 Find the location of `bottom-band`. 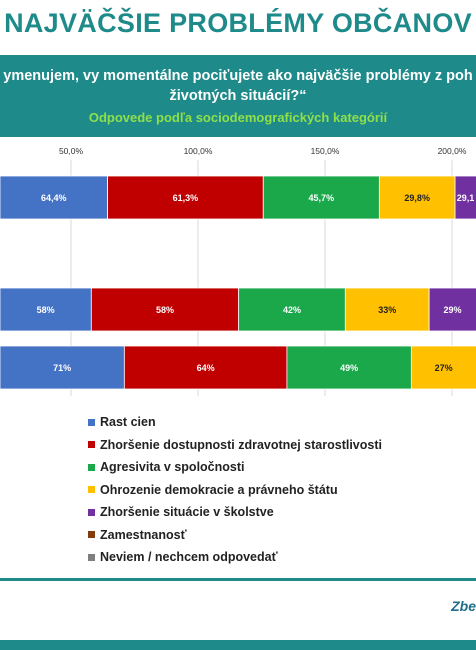

bottom-band is located at coordinates (238, 645).